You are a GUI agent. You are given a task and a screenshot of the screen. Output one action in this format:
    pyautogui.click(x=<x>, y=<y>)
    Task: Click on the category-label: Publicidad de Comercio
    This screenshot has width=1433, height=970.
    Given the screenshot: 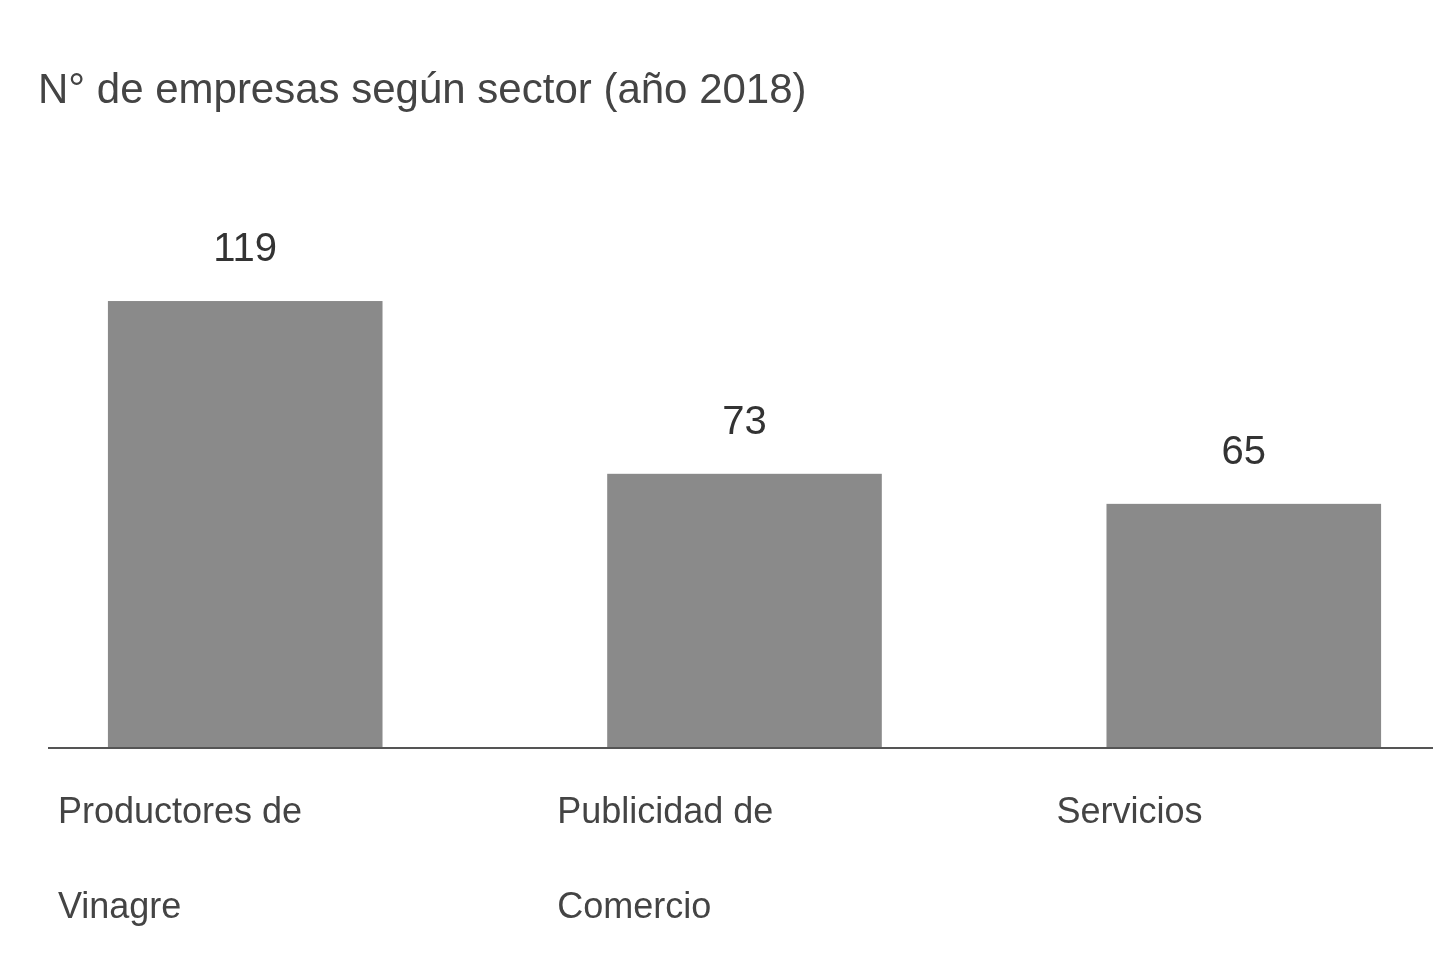 What is the action you would take?
    pyautogui.click(x=665, y=858)
    